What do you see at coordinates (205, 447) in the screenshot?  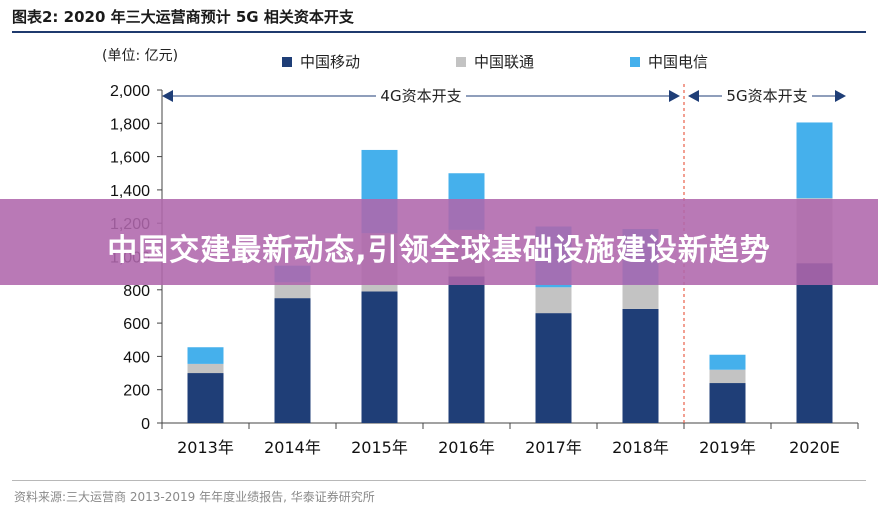 I see `x-tick-label: 2013年` at bounding box center [205, 447].